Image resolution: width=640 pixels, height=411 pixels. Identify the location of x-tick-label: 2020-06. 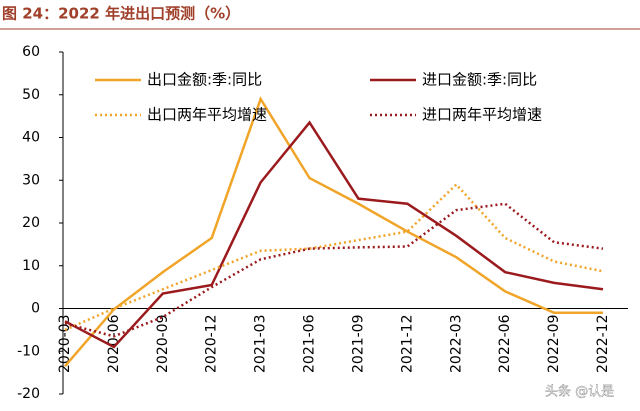
(114, 343).